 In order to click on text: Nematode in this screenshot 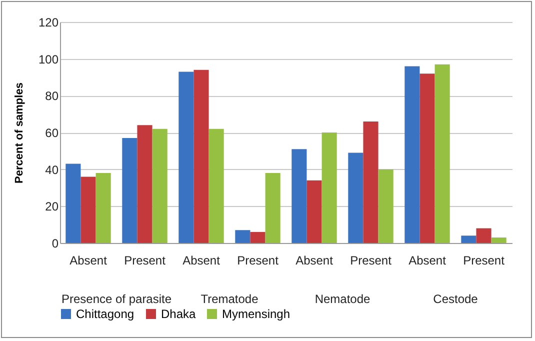, I will do `click(342, 299)`.